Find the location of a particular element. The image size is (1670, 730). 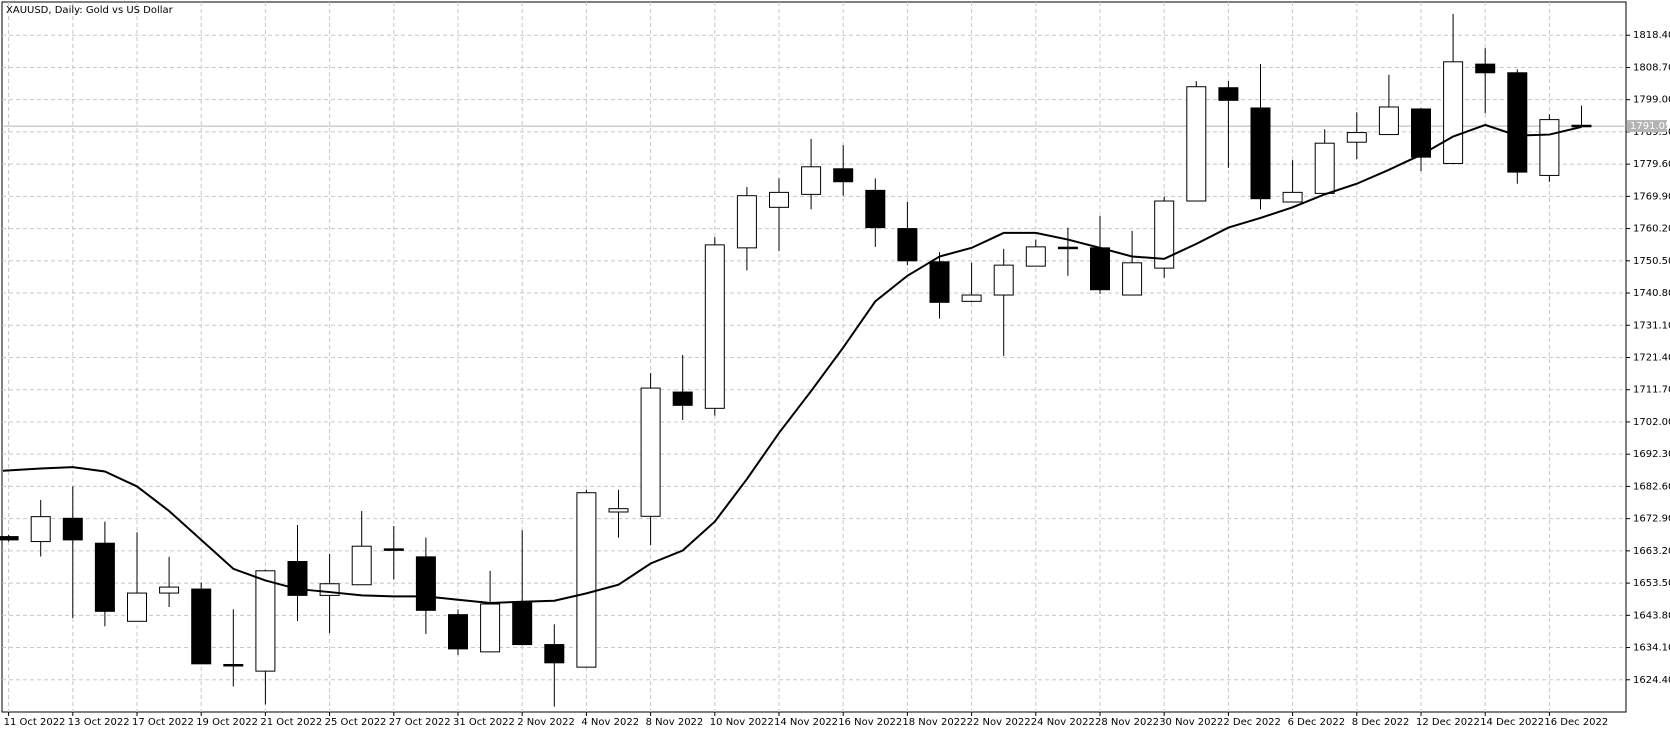

x-tick-label: 6 Dec 2022 is located at coordinates (1317, 722).